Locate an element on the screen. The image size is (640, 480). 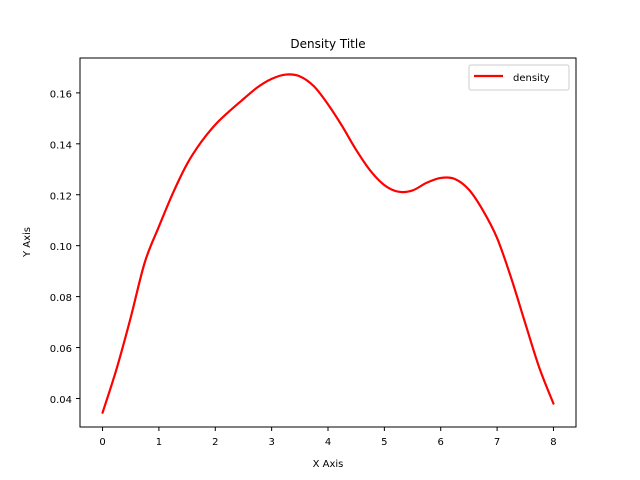
x-tick-label: 0 is located at coordinates (102, 442).